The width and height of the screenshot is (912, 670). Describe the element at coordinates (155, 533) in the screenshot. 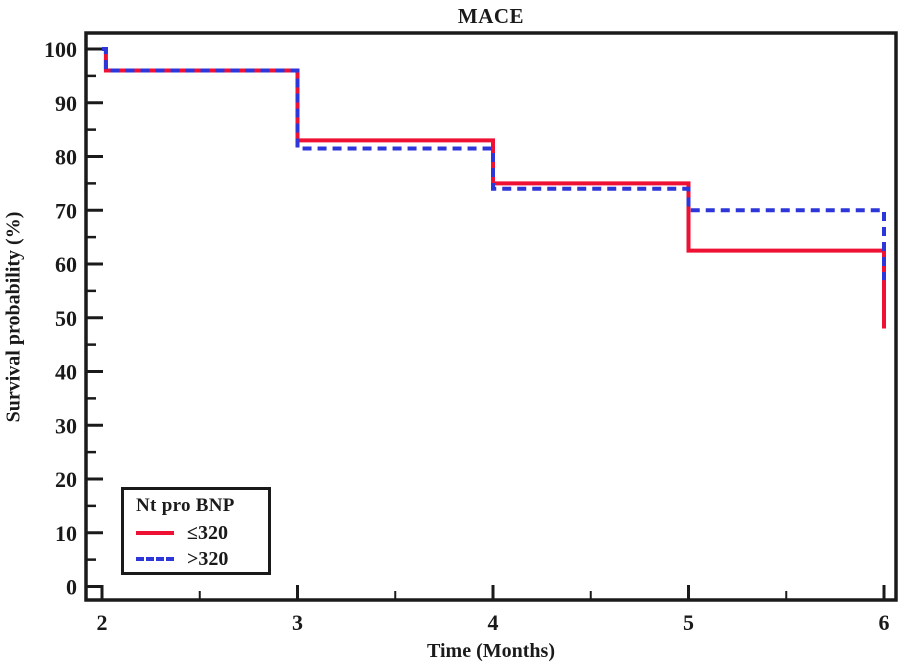

I see `legend-swatch-red-solid-line` at that location.